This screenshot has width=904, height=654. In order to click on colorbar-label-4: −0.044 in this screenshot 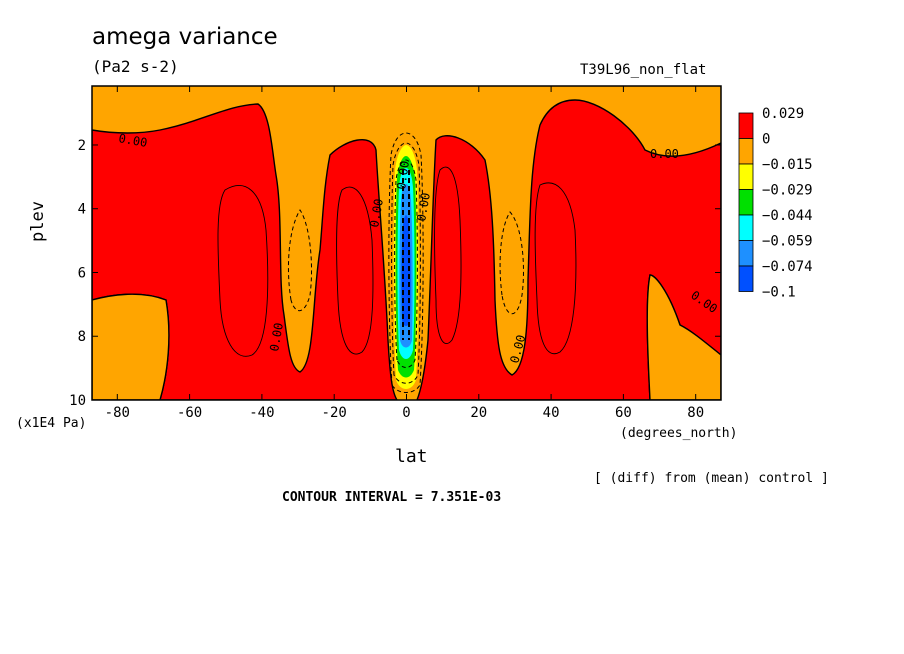, I will do `click(787, 216)`.